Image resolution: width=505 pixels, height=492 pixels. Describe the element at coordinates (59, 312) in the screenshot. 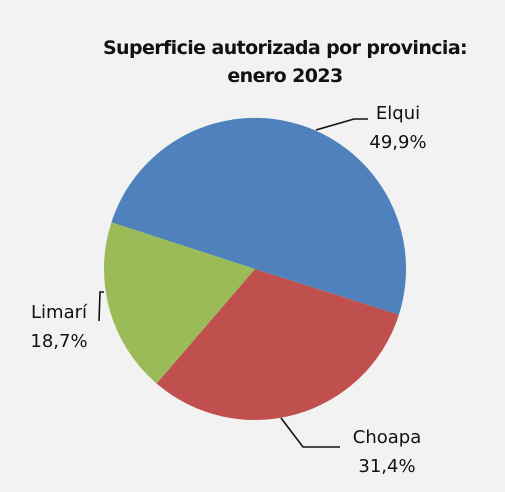

I see `slice-label-limari: Limarí` at that location.